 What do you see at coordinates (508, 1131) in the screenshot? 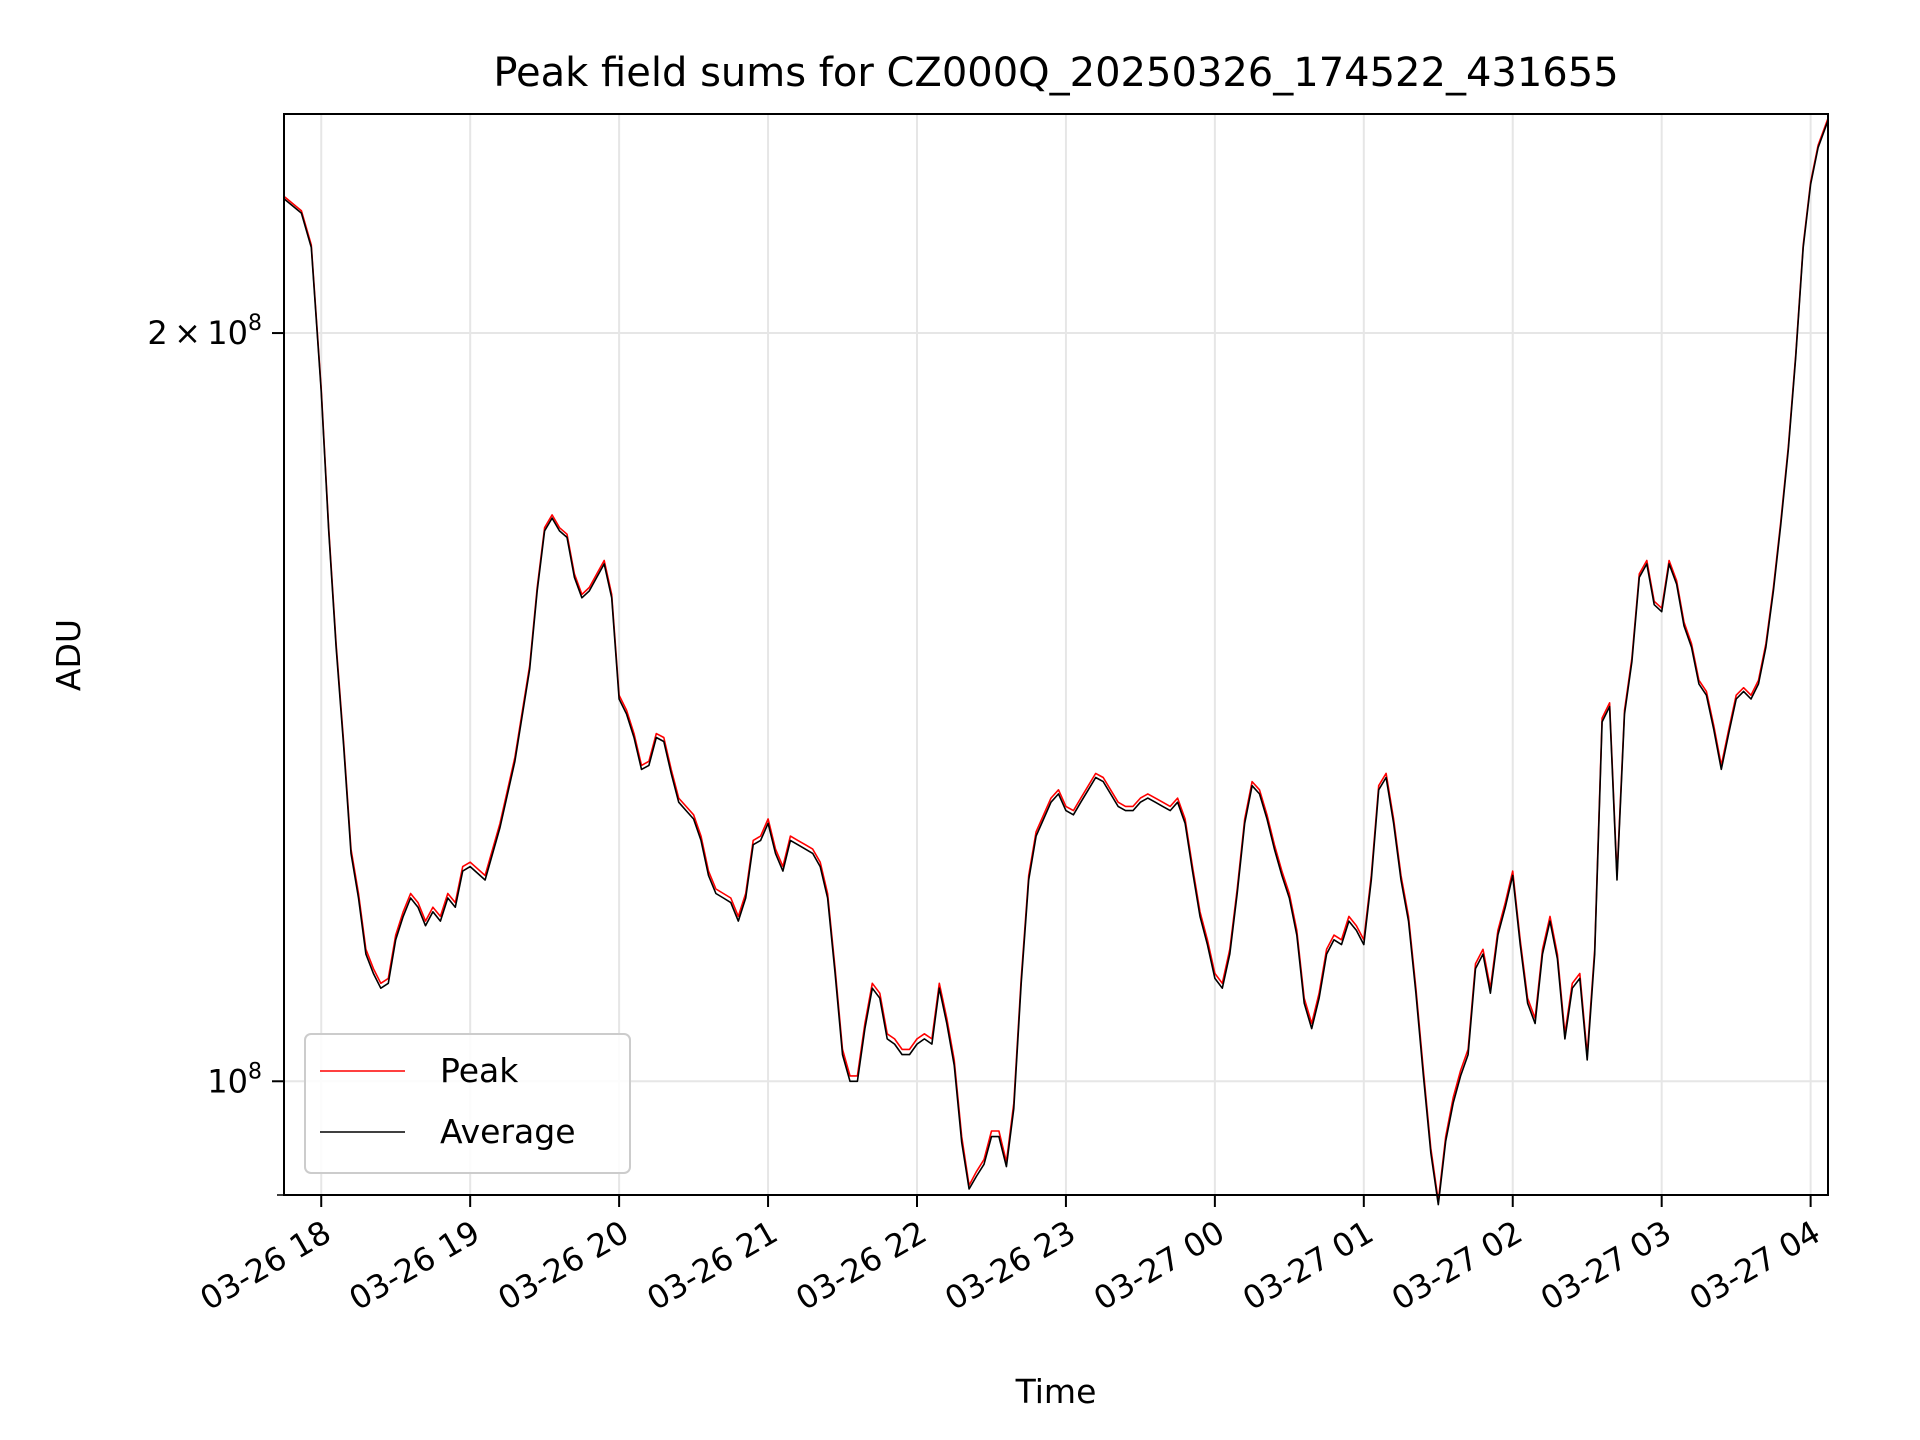
I see `legend-label-average: Average` at bounding box center [508, 1131].